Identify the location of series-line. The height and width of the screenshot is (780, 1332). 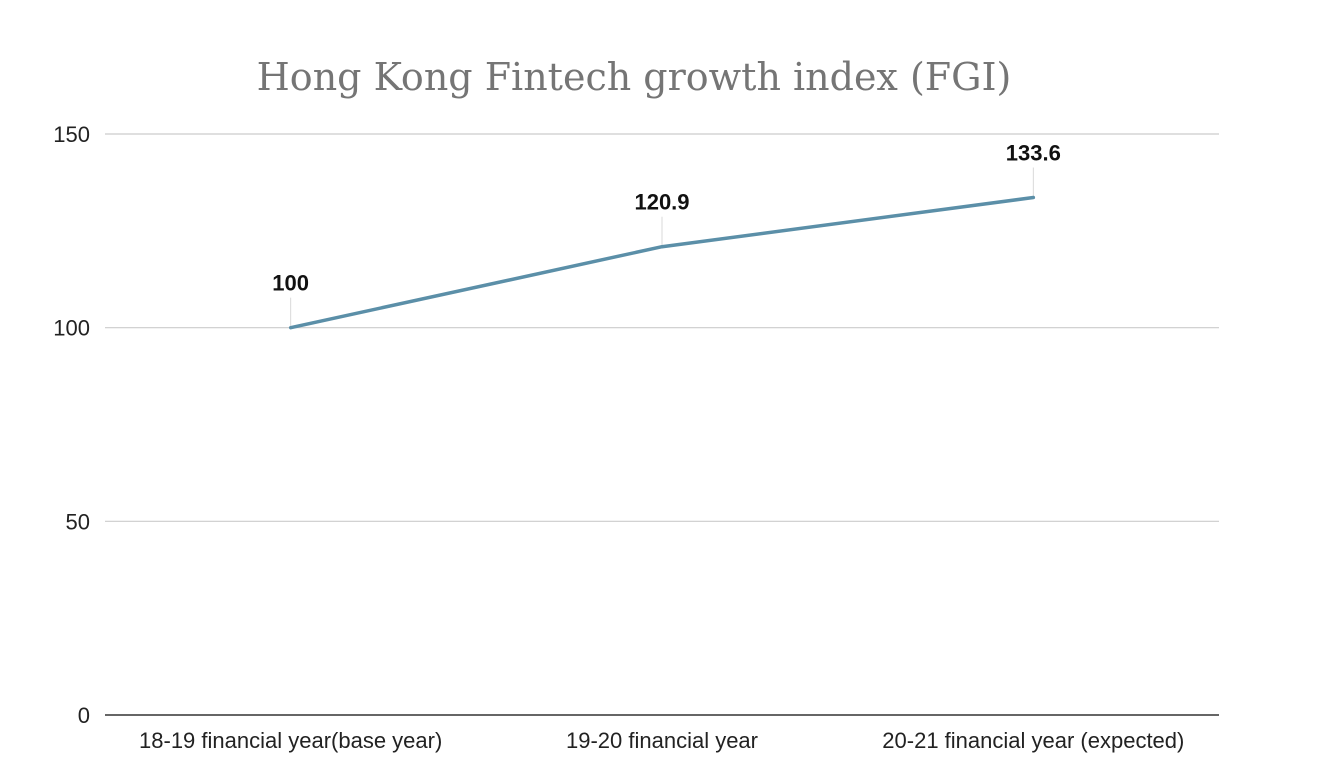
(662, 262).